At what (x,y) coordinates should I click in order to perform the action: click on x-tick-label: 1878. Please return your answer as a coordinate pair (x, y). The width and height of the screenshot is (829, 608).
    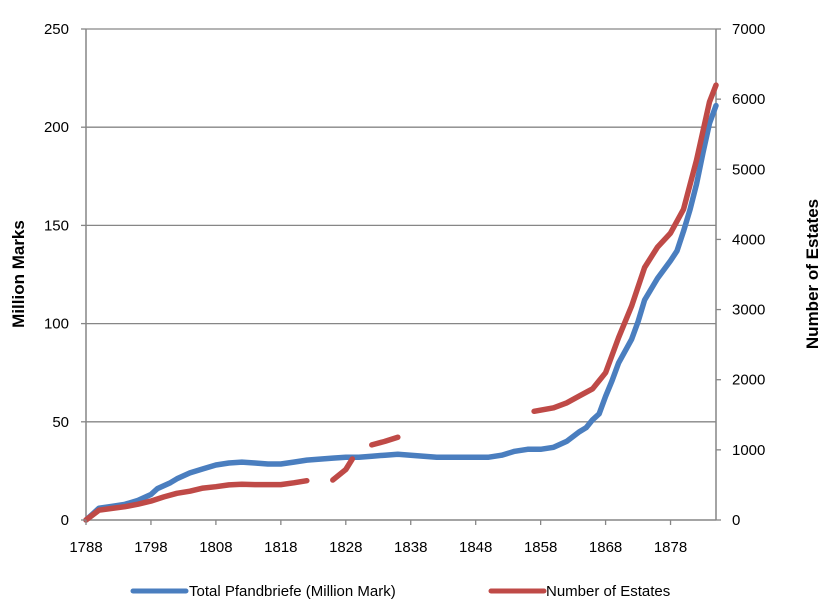
    Looking at the image, I should click on (670, 547).